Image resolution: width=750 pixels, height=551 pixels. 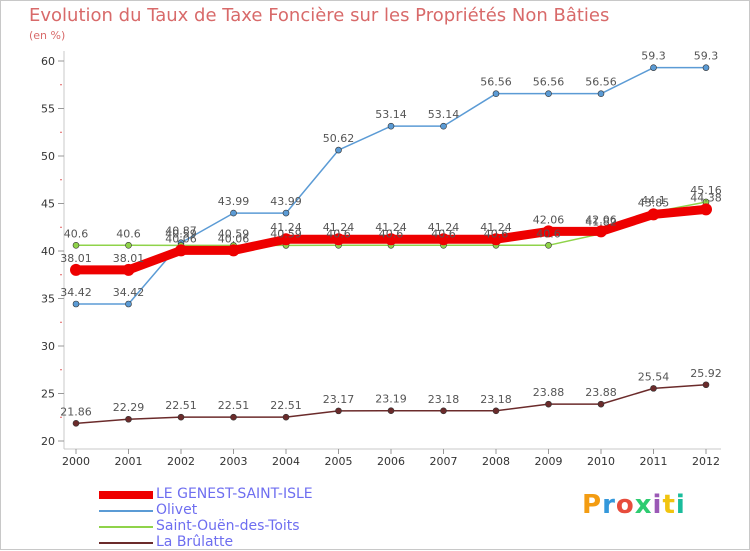 What do you see at coordinates (48, 251) in the screenshot?
I see `y-tick-label: 40` at bounding box center [48, 251].